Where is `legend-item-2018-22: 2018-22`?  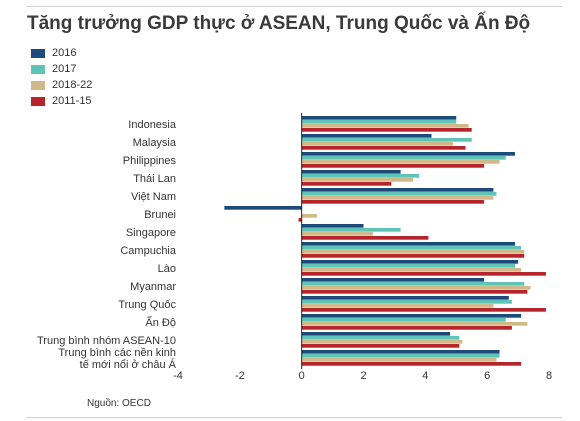 legend-item-2018-22: 2018-22 is located at coordinates (61, 85).